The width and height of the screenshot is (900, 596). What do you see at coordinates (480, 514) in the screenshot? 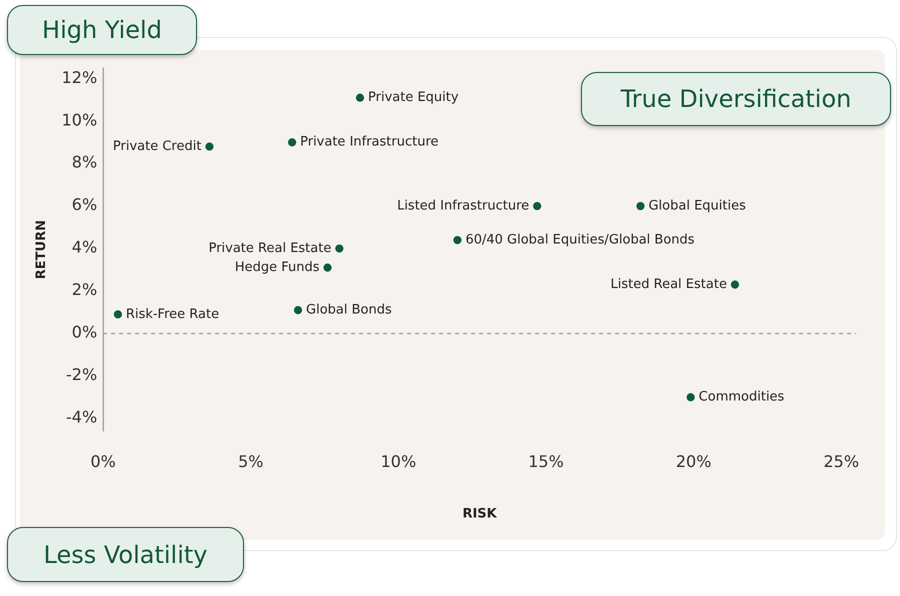
I see `x-axis-title: RISK` at bounding box center [480, 514].